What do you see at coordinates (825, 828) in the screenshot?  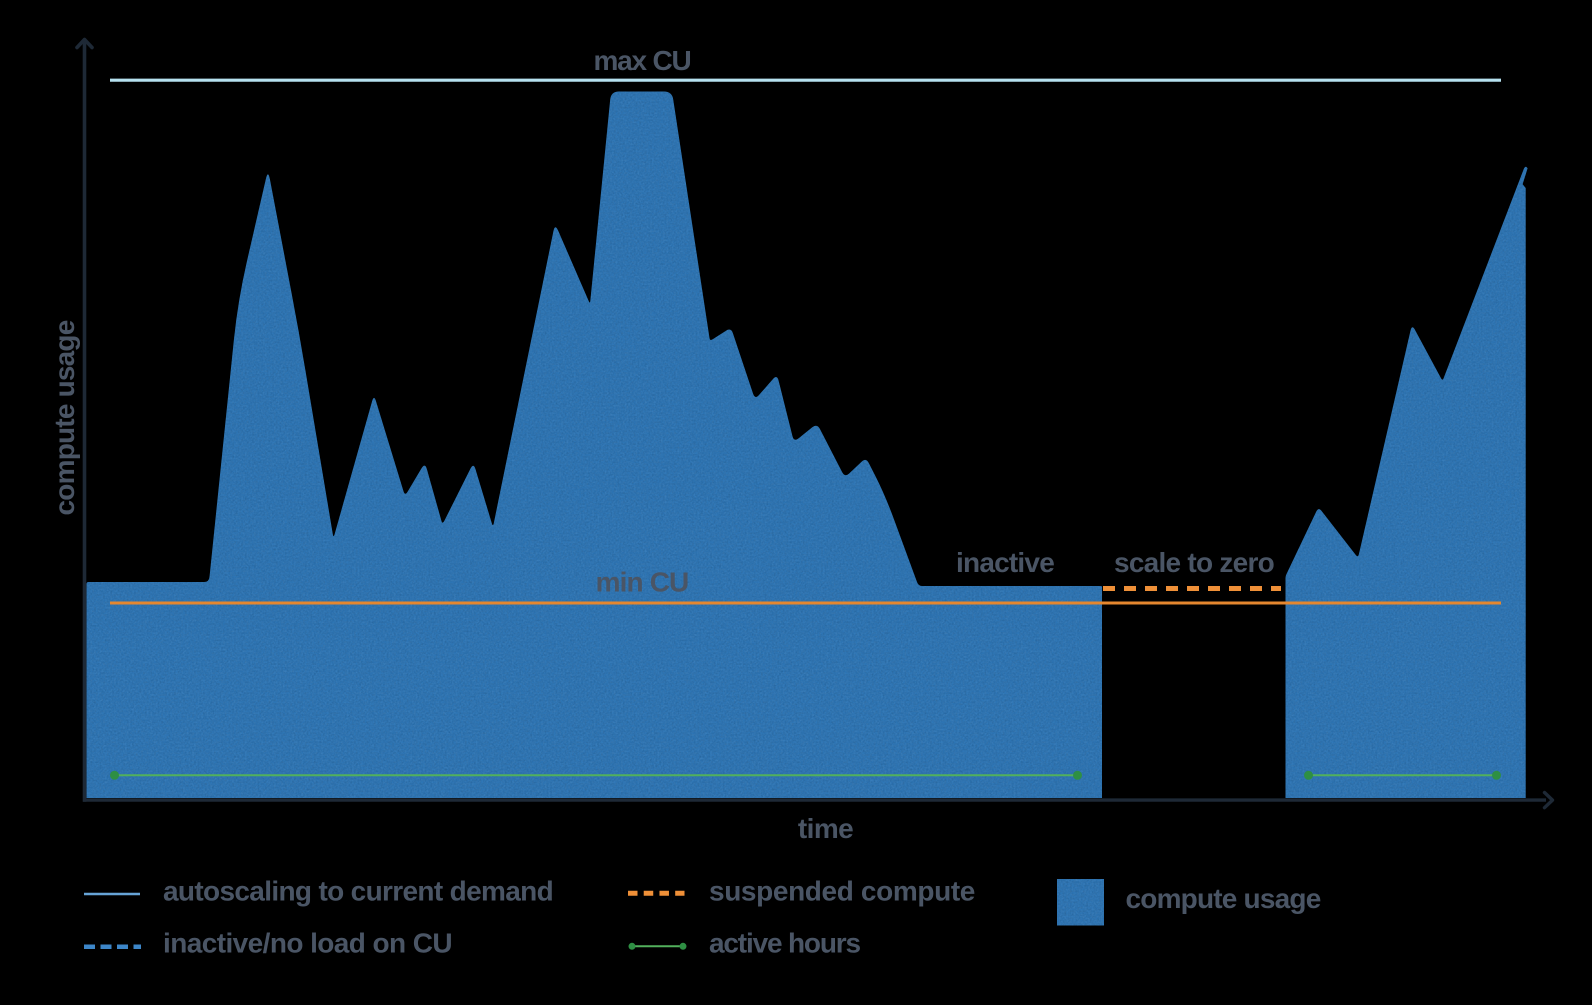 I see `svg-text: time` at bounding box center [825, 828].